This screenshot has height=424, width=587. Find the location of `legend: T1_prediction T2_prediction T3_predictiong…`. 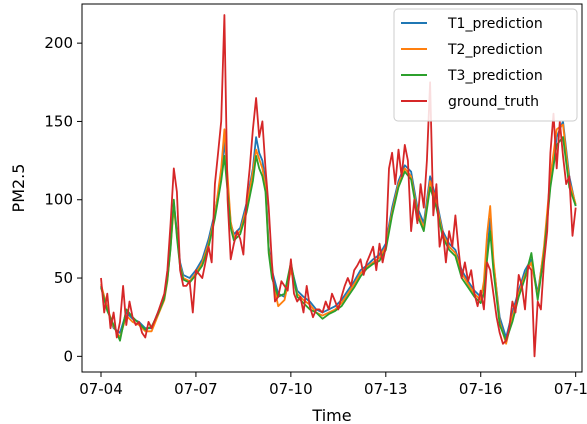

legend: T1_prediction T2_prediction T3_predictiong… is located at coordinates (485, 65).